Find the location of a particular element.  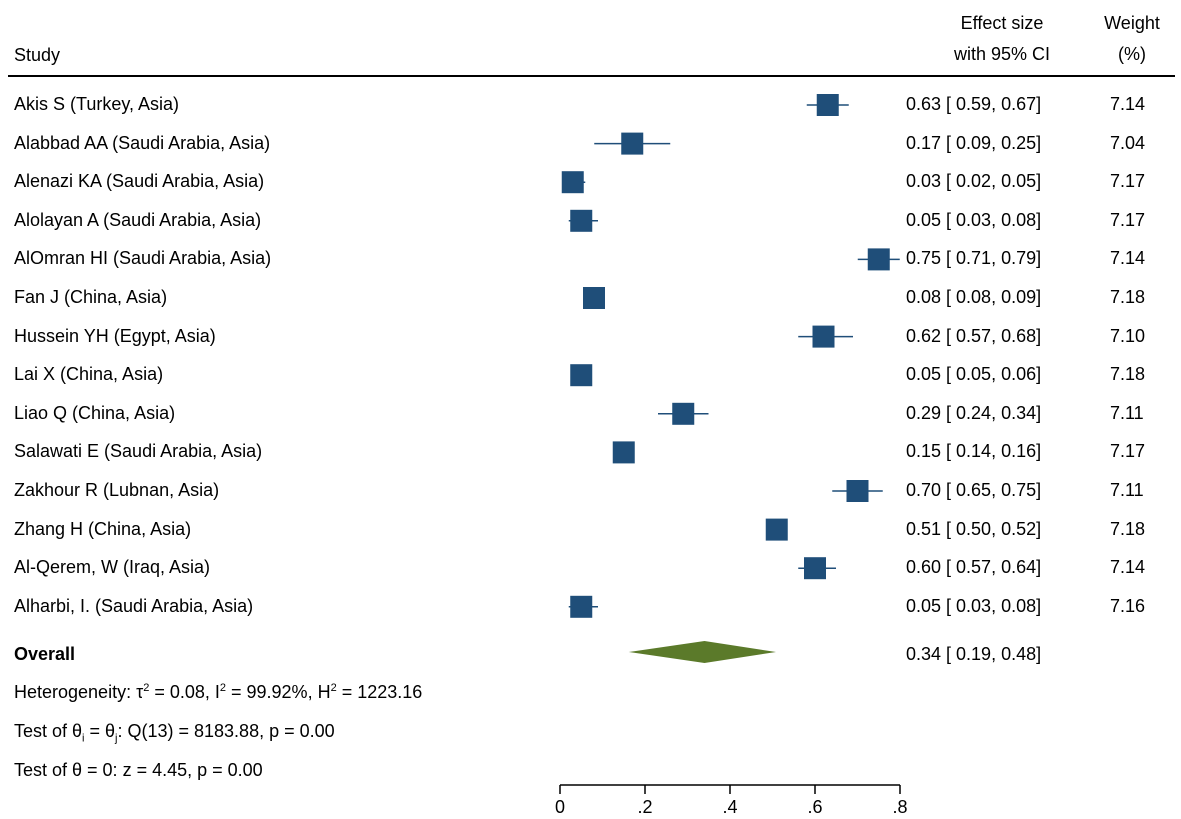

study-weight: 7.10 is located at coordinates (1128, 336).